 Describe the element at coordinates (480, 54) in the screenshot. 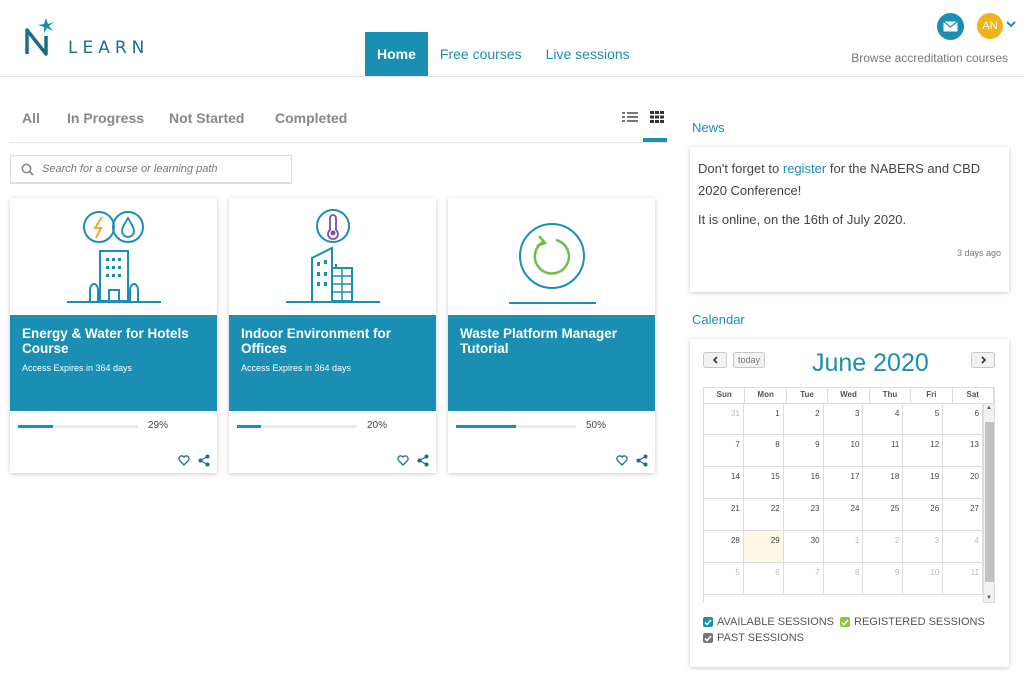

I see `nav-free-courses: Free courses` at that location.